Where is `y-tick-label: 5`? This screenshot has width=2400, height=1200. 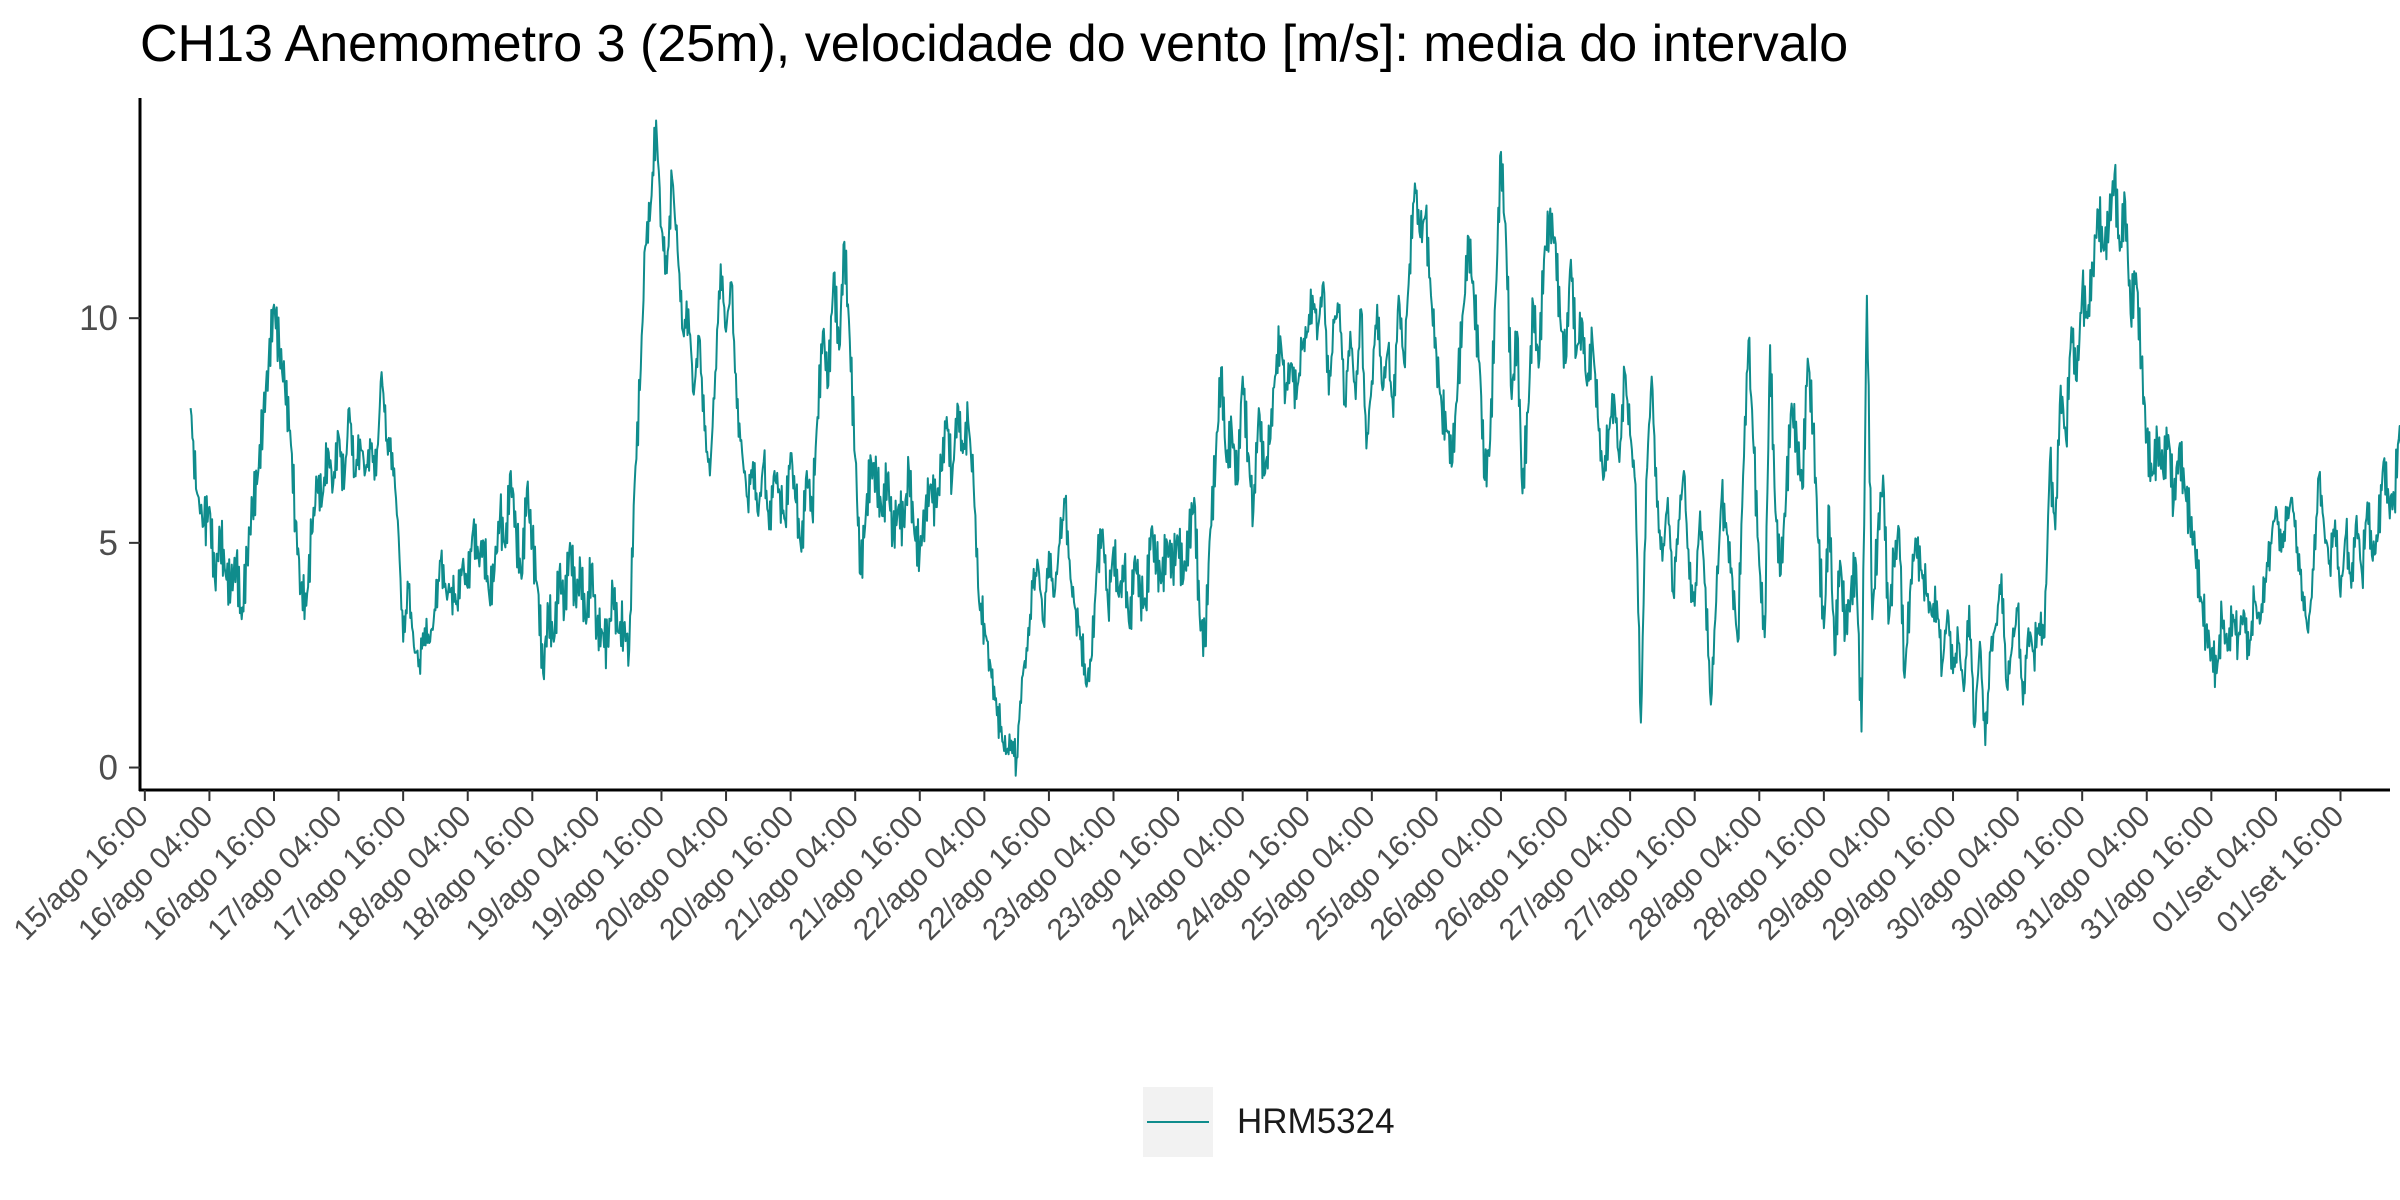
y-tick-label: 5 is located at coordinates (108, 543).